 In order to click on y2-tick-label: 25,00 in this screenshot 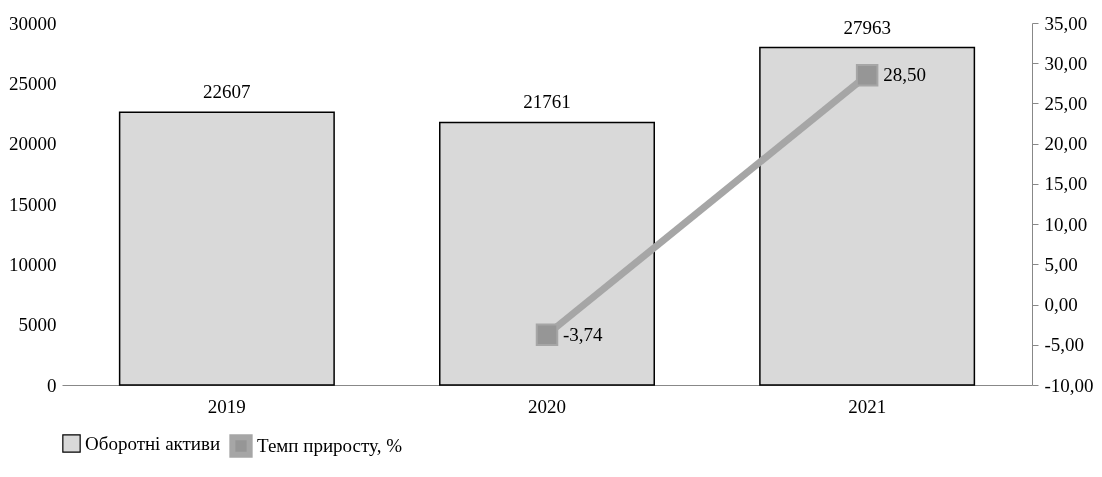, I will do `click(1066, 103)`.